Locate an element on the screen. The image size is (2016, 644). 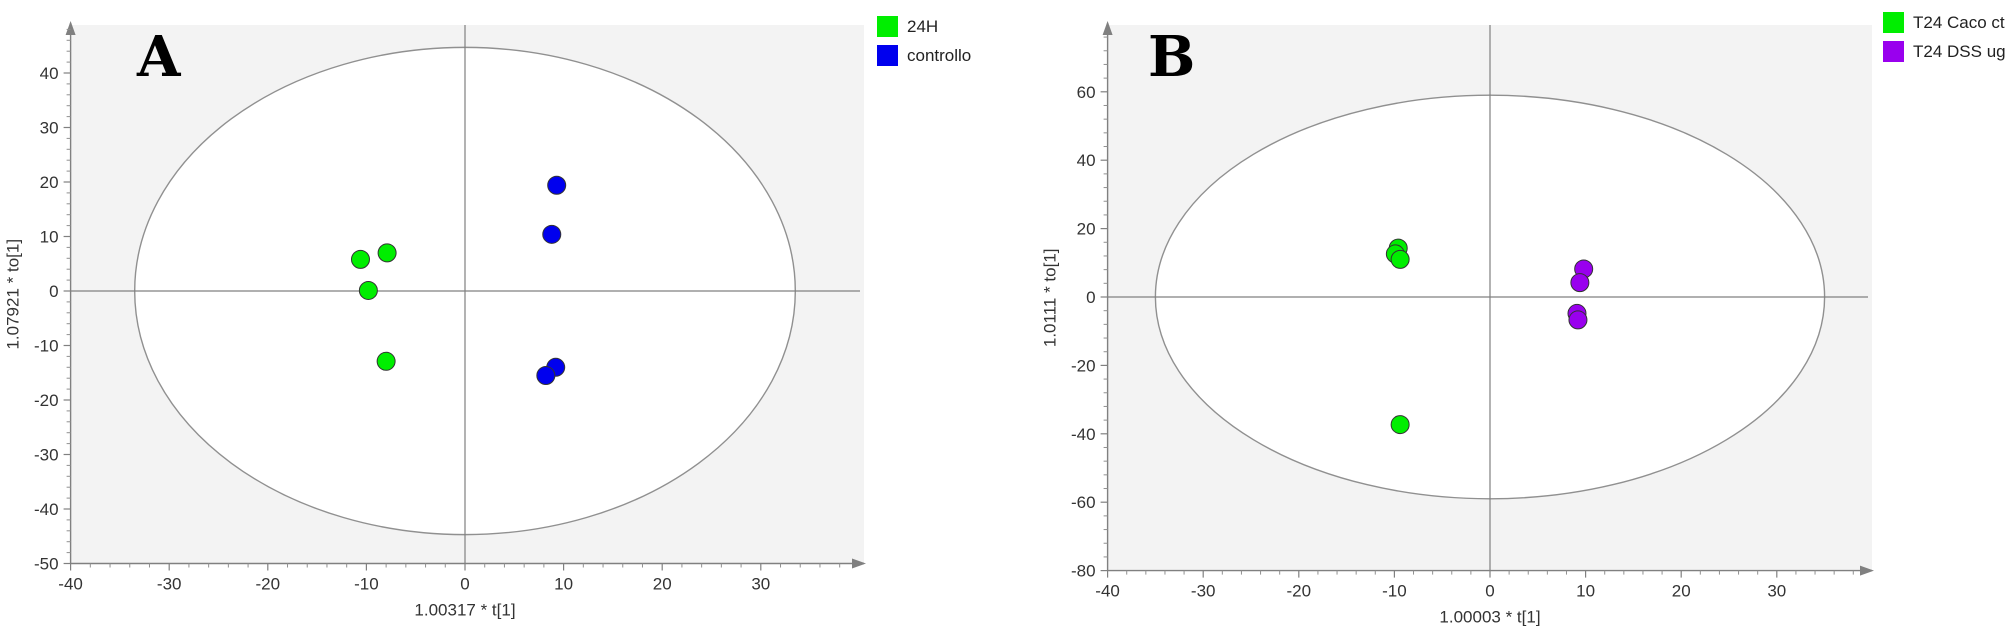
y-tick-label: -80 is located at coordinates (1083, 571).